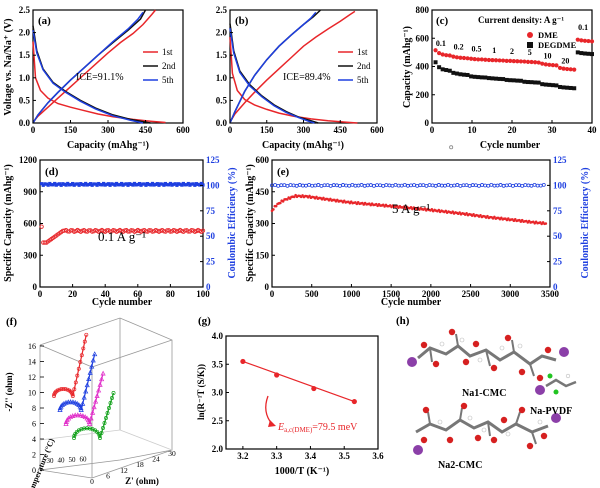  I want to click on panel-e-xlabel: Cycle number, so click(411, 302).